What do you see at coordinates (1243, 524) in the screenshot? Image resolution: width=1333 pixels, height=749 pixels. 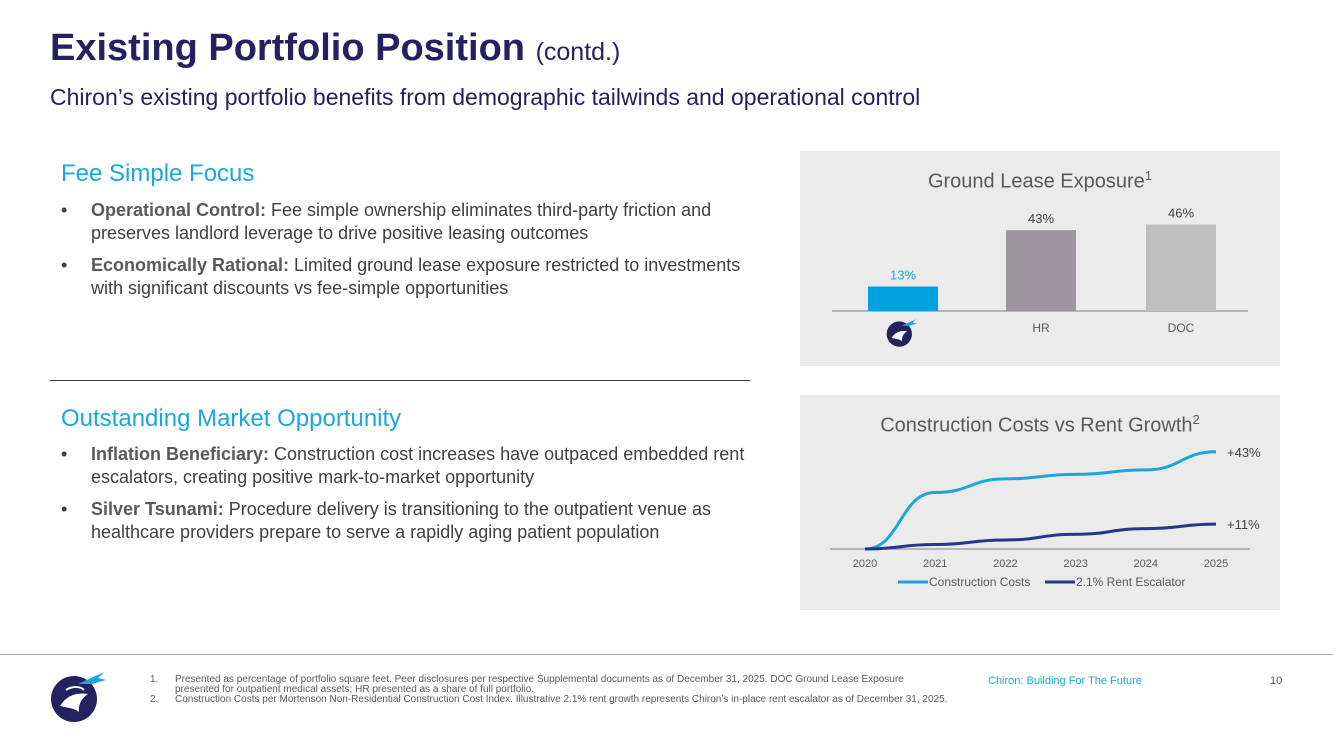 I see `series-end-label: +11%` at bounding box center [1243, 524].